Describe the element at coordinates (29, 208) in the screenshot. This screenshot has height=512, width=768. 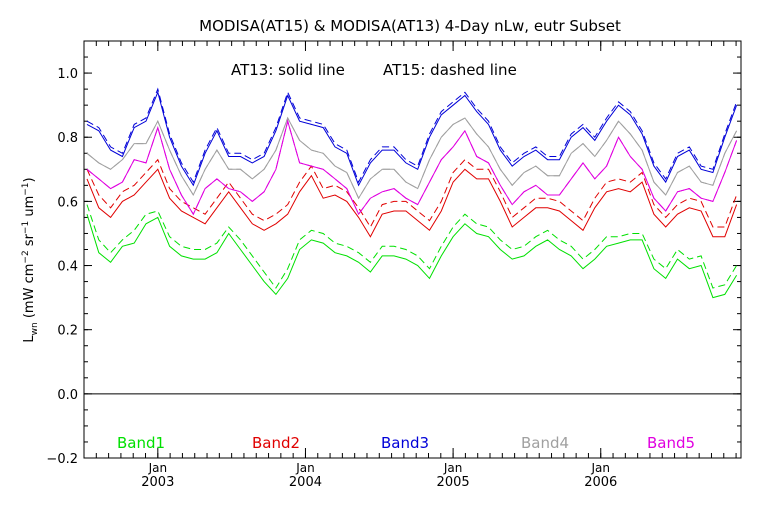
I see `y-axis-label-units-mid2: um` at that location.